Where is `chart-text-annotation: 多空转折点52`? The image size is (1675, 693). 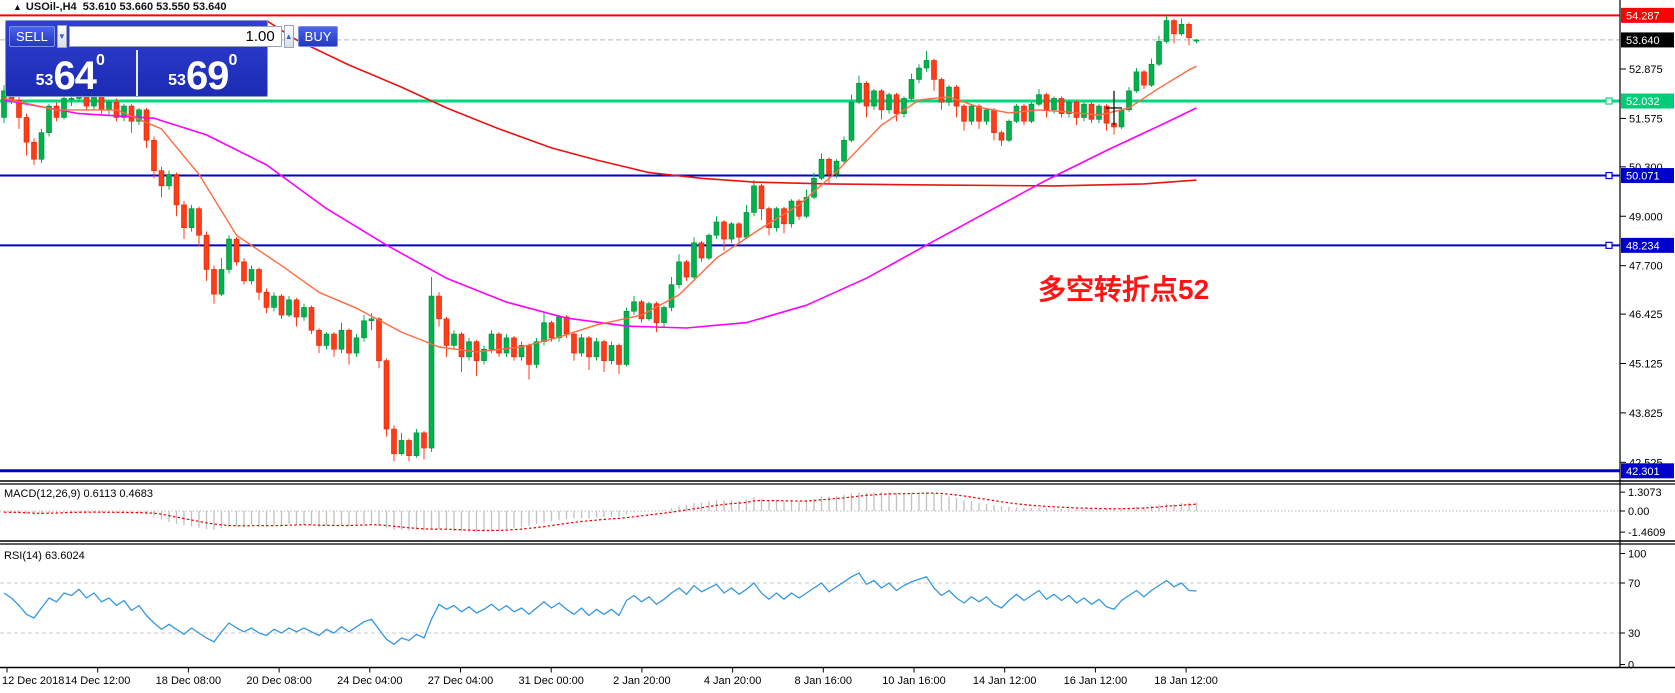
chart-text-annotation: 多空转折点52 is located at coordinates (1124, 289).